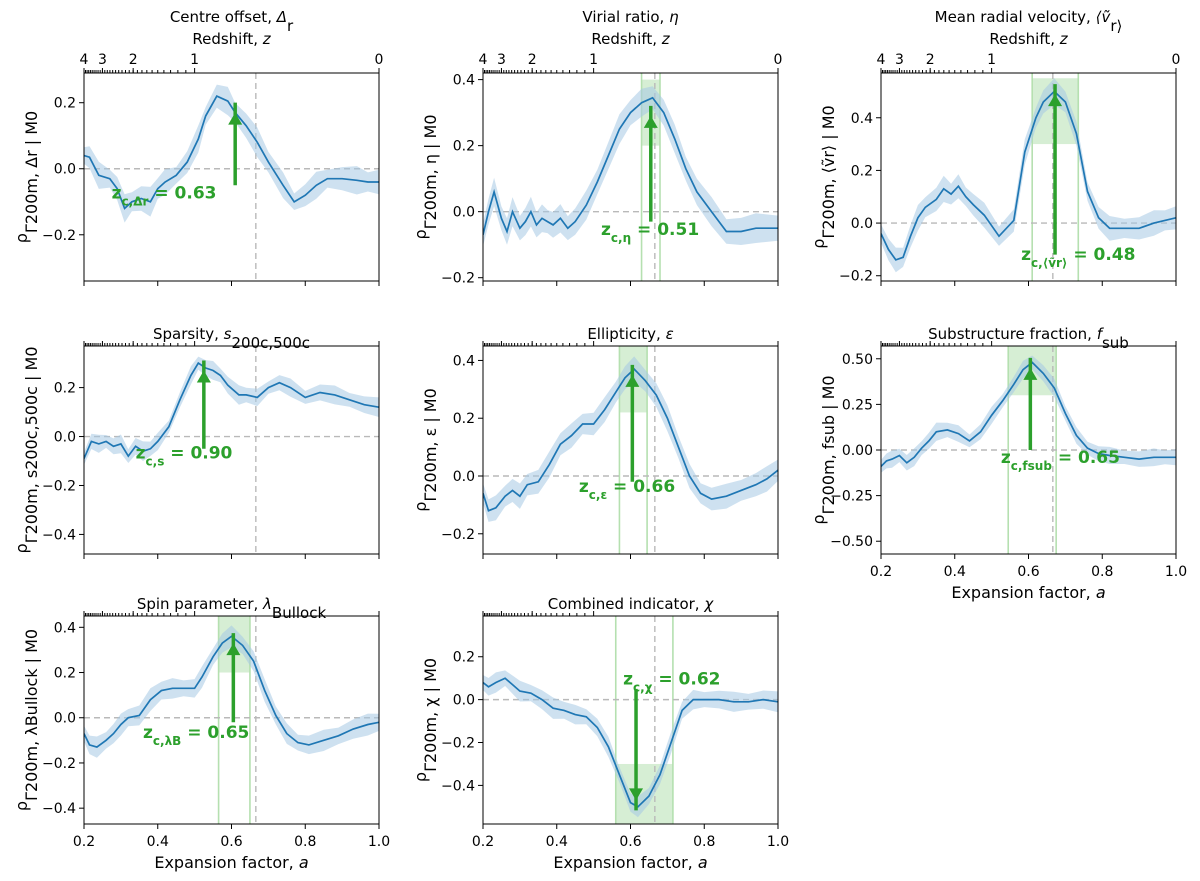  Describe the element at coordinates (631, 604) in the screenshot. I see `panel-title: Combined indicator, χ` at that location.